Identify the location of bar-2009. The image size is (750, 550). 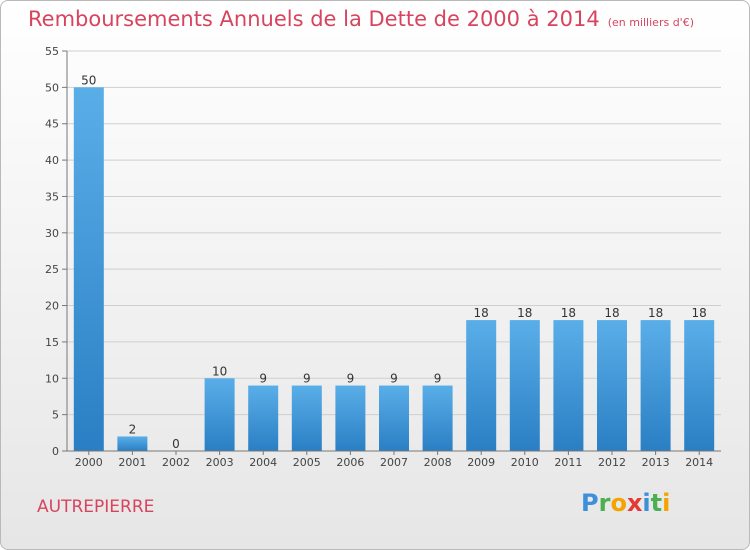
(481, 385).